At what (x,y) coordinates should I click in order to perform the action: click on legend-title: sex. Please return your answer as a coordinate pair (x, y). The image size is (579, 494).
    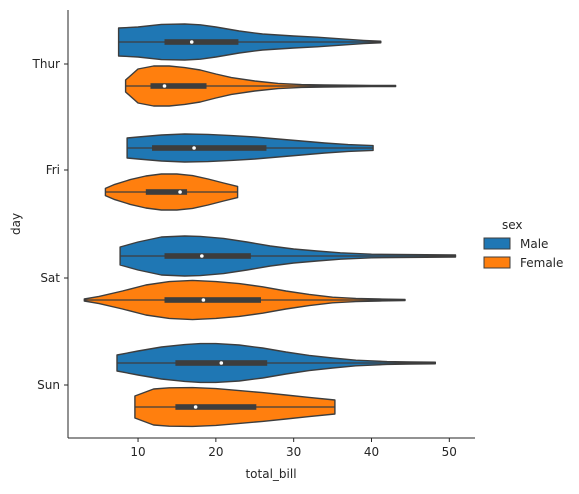
    Looking at the image, I should click on (512, 225).